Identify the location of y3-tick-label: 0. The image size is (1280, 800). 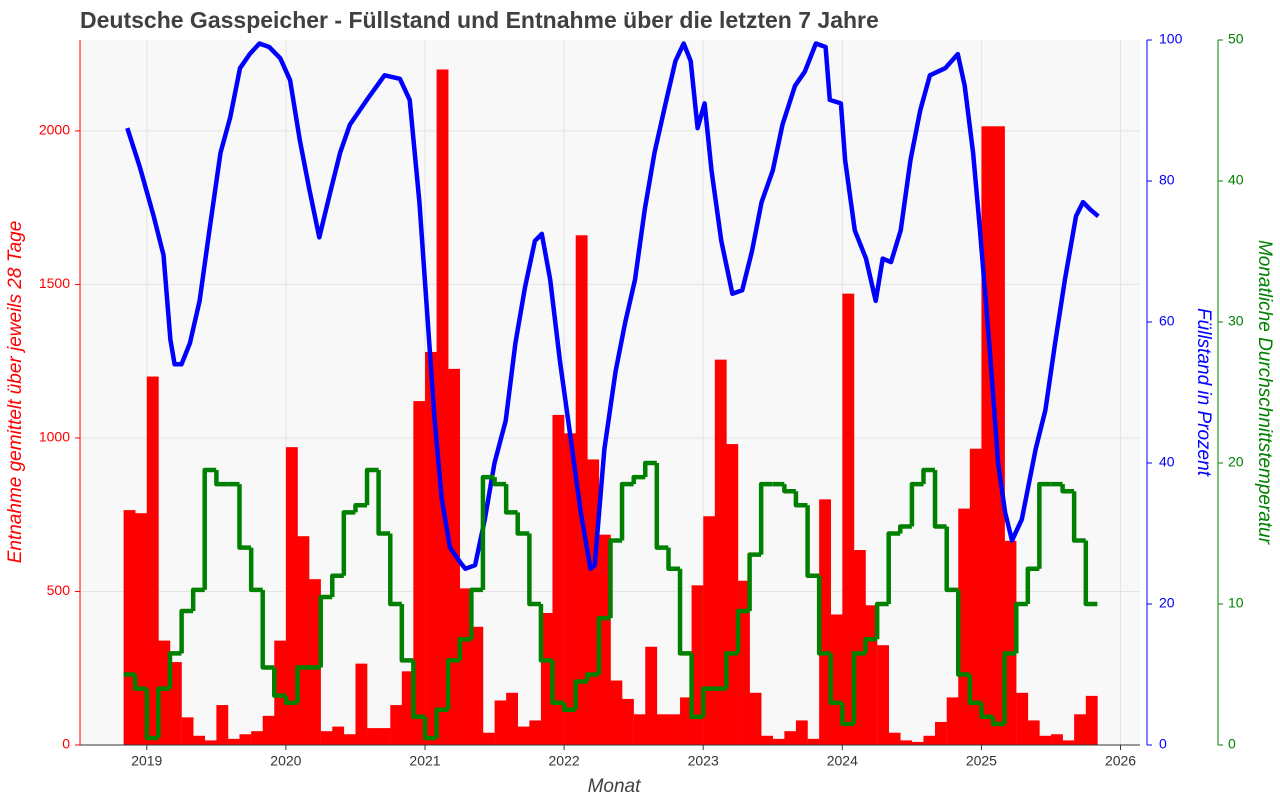
(1232, 744).